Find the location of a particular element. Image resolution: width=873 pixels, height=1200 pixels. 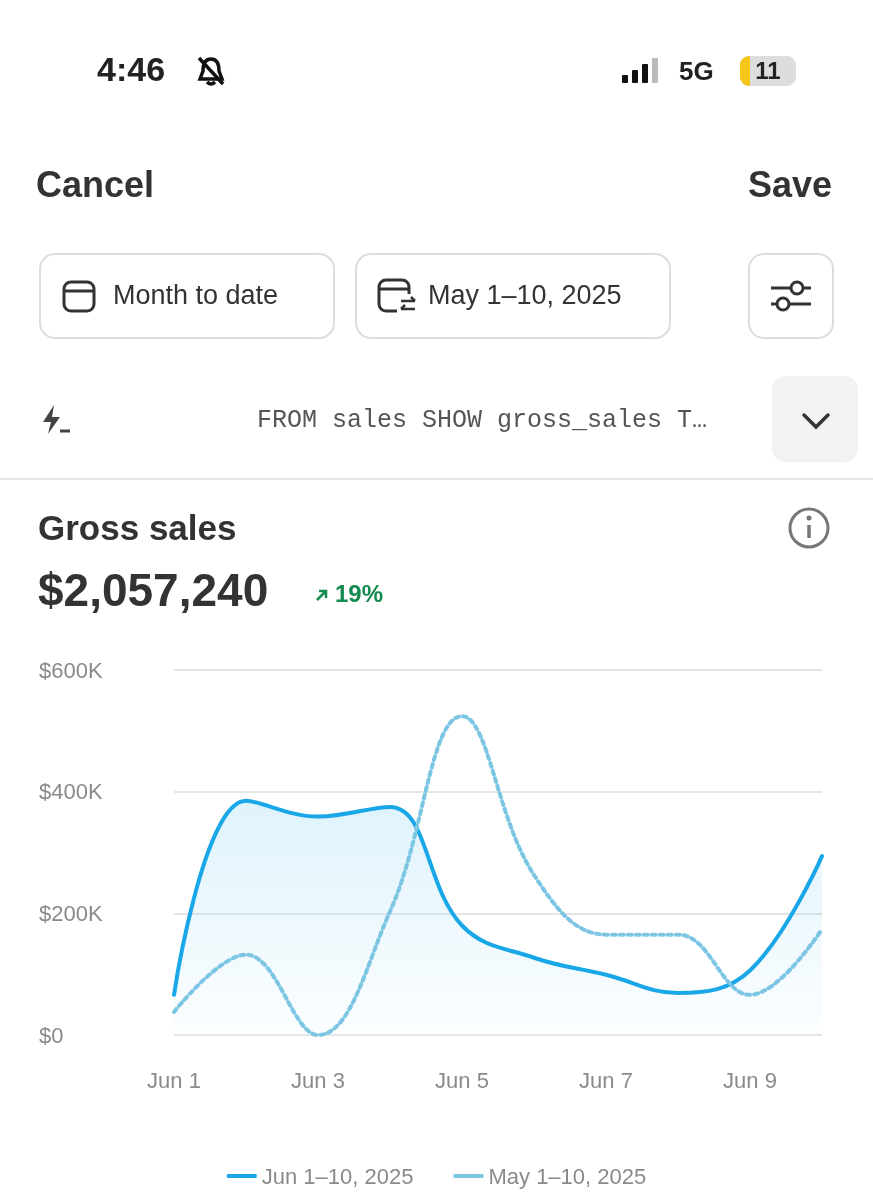

text: Save is located at coordinates (790, 185).